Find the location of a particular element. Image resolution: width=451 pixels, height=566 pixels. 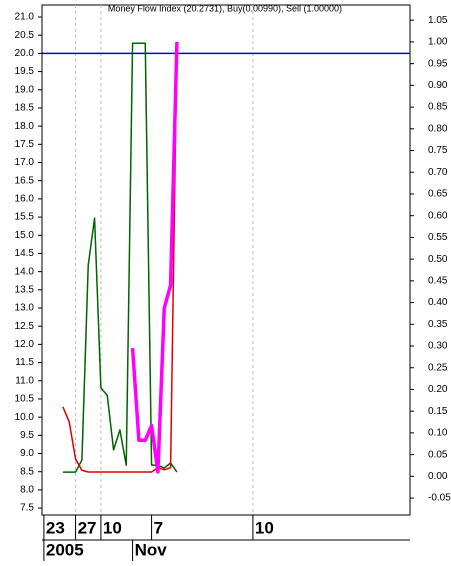

x-tick-label: 23 is located at coordinates (55, 527).